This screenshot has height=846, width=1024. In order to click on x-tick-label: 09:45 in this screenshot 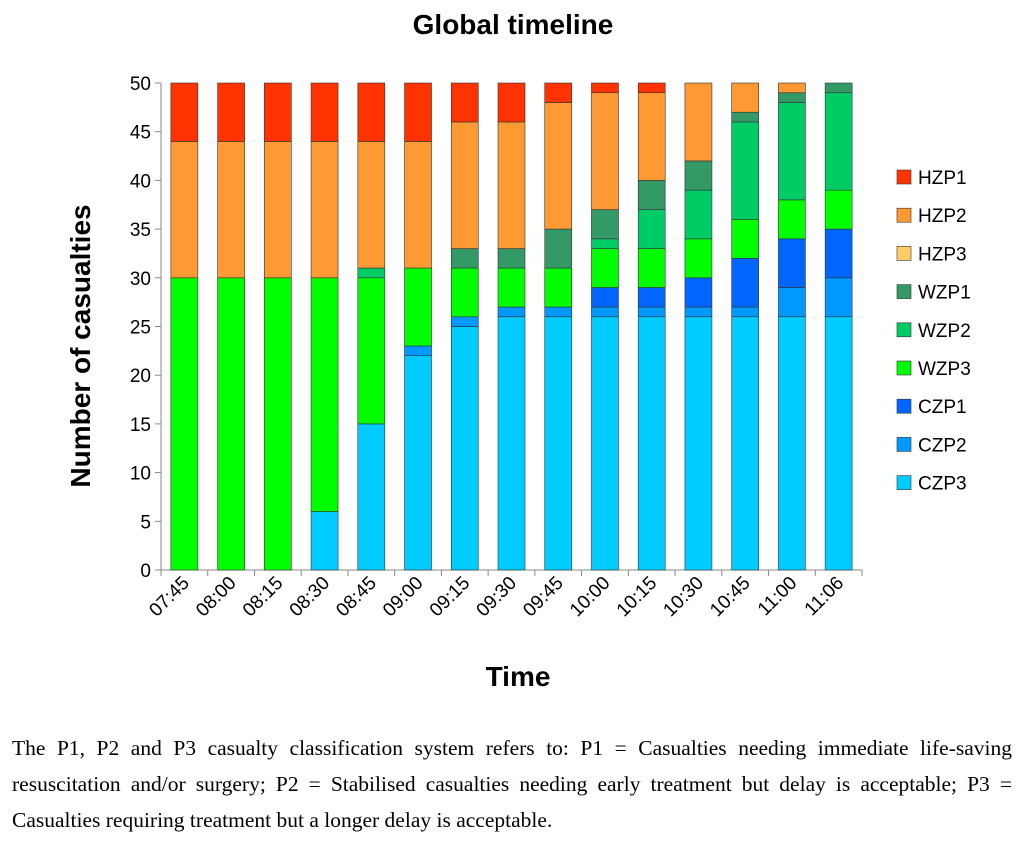, I will do `click(543, 597)`.